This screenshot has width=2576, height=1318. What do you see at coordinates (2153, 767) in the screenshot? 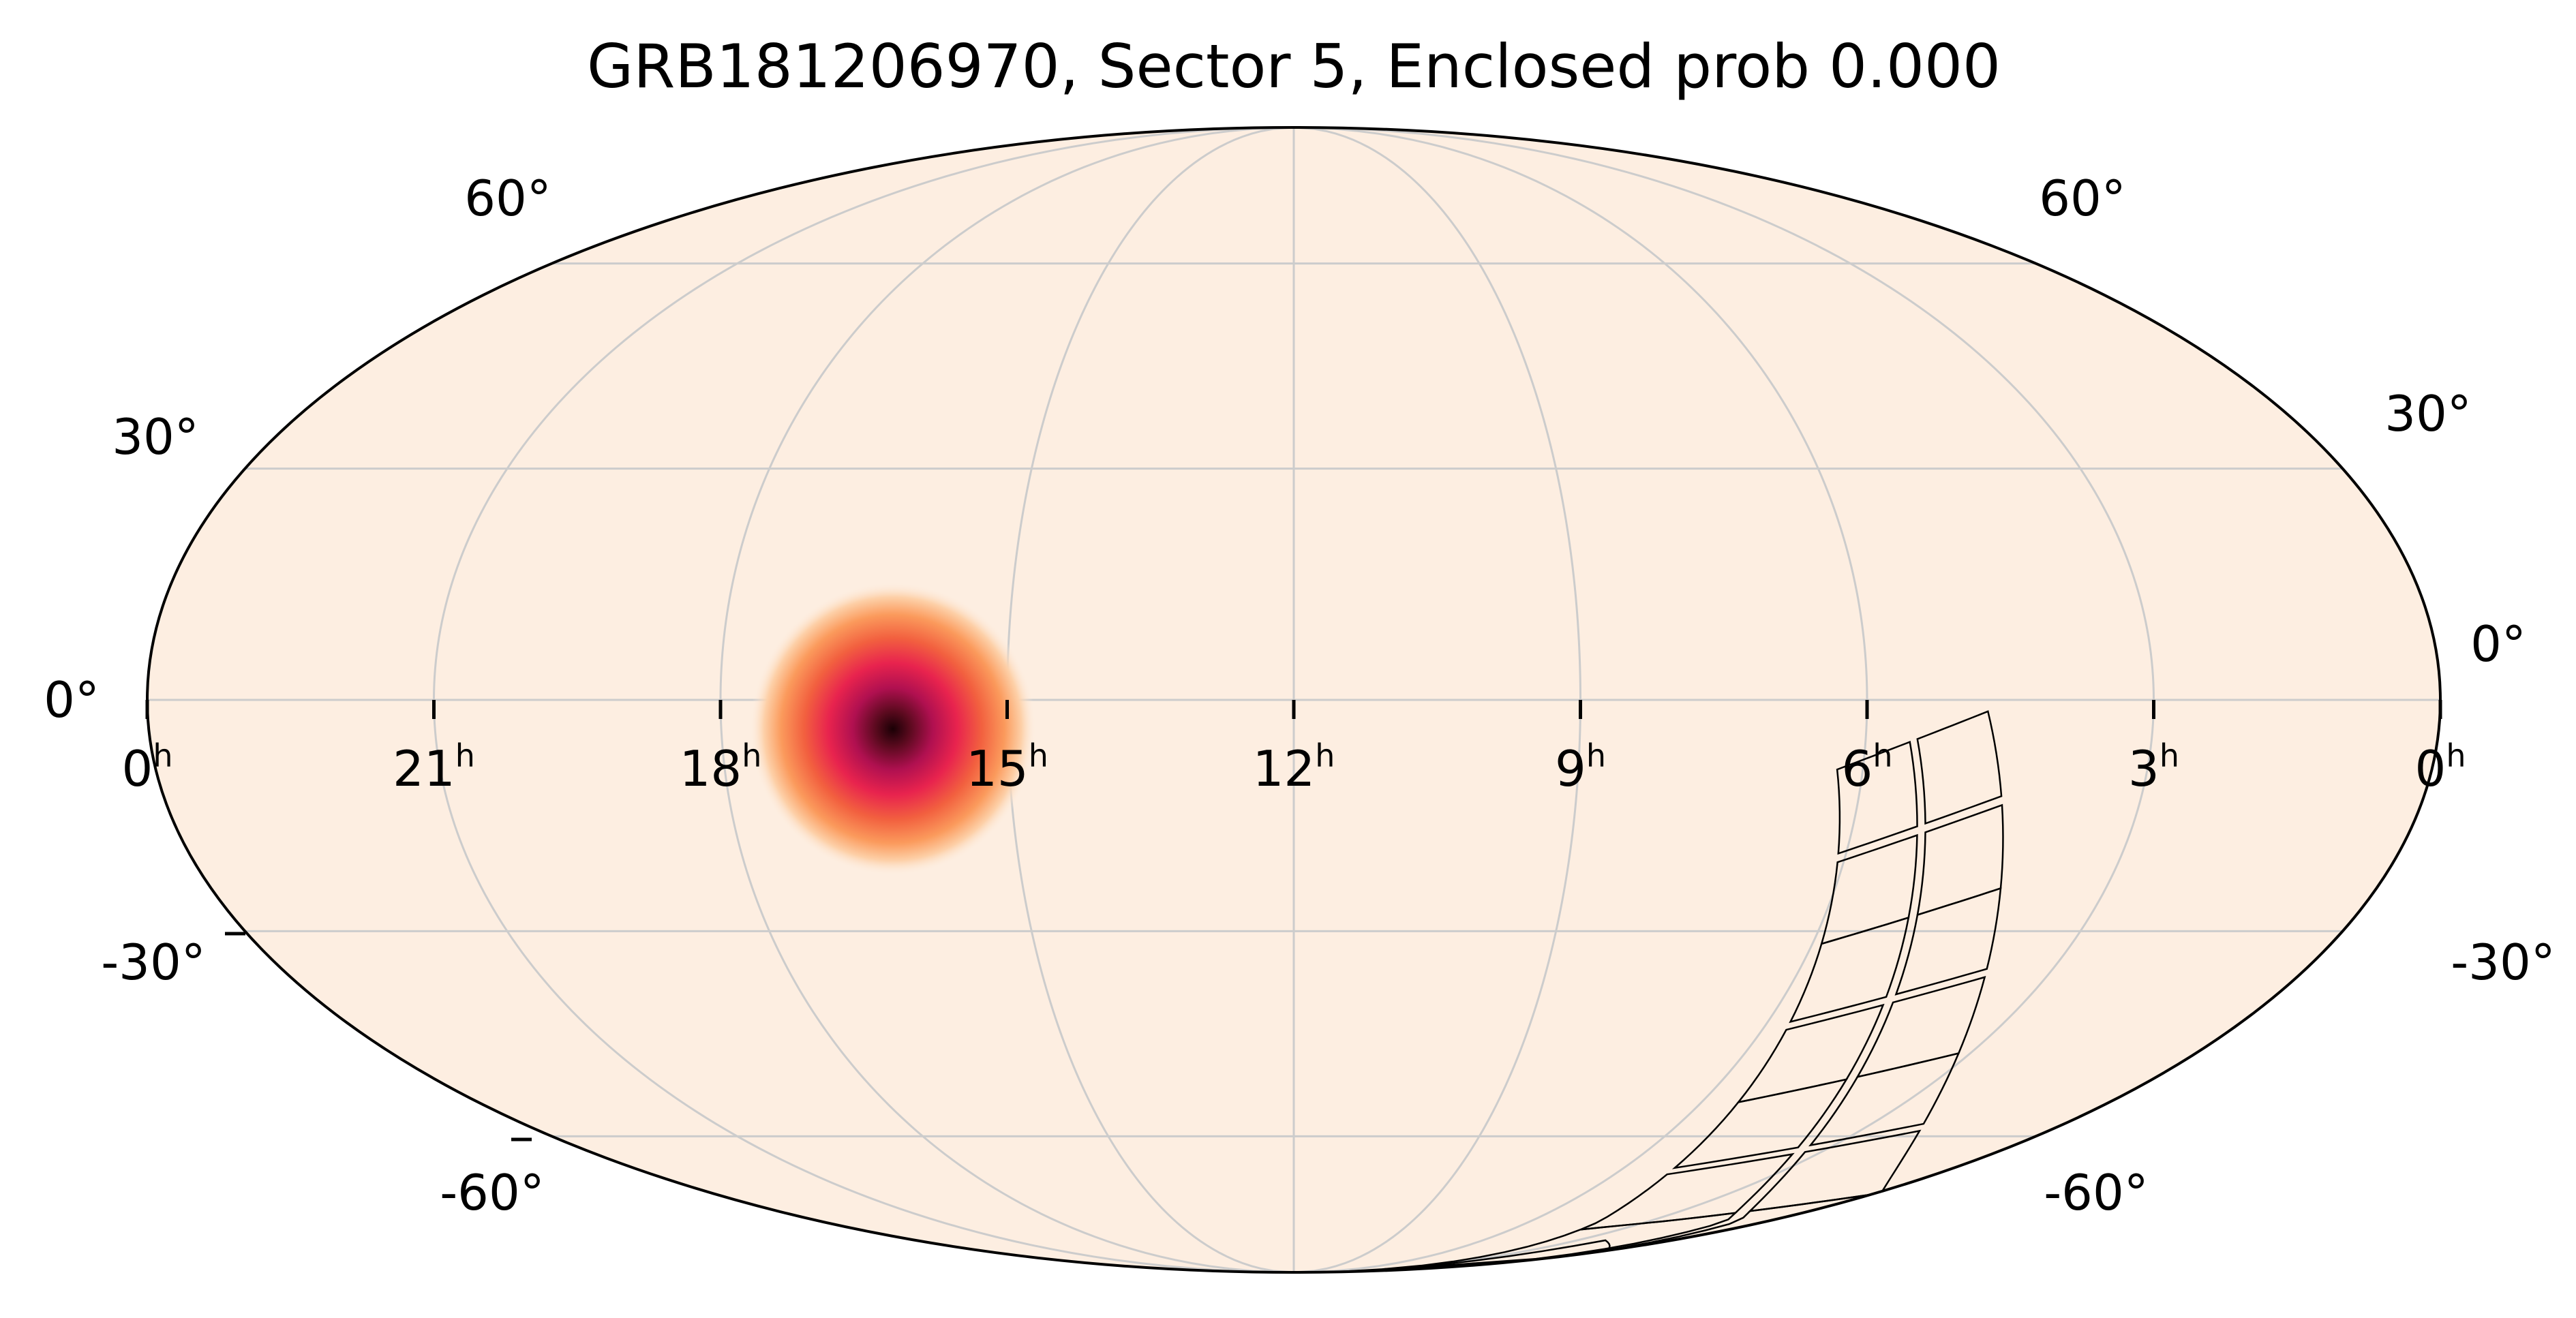
I see `ra-tick-label: 3h` at bounding box center [2153, 767].